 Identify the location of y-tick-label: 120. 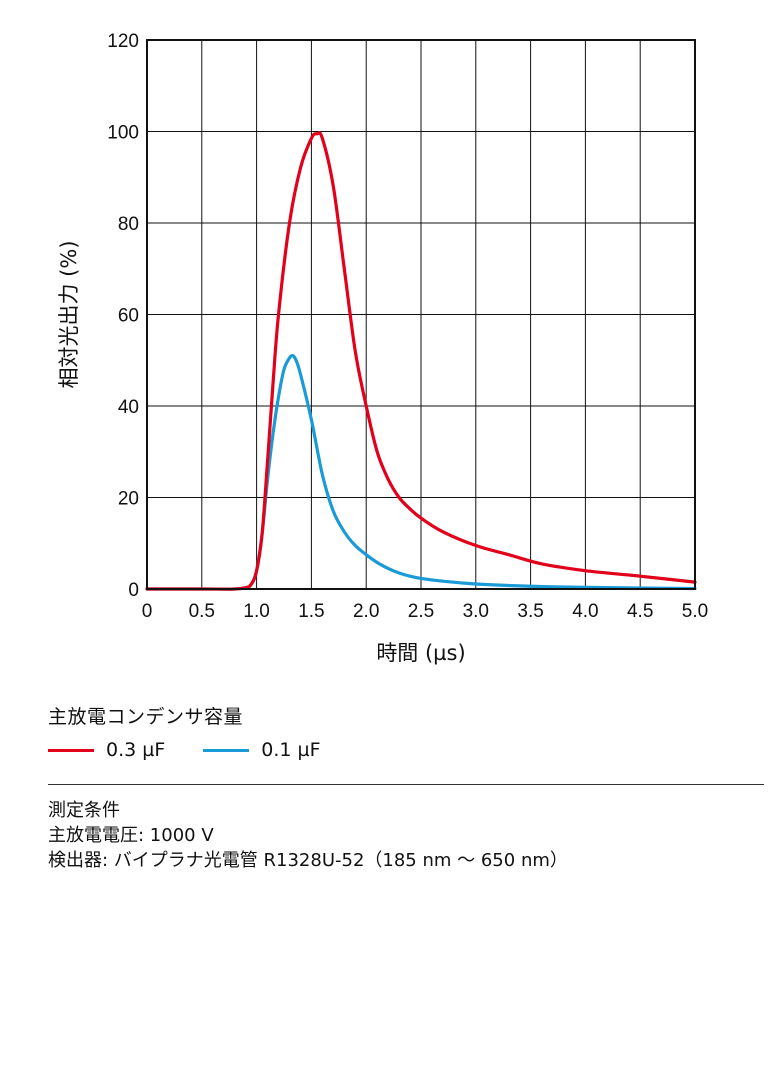
(123, 41).